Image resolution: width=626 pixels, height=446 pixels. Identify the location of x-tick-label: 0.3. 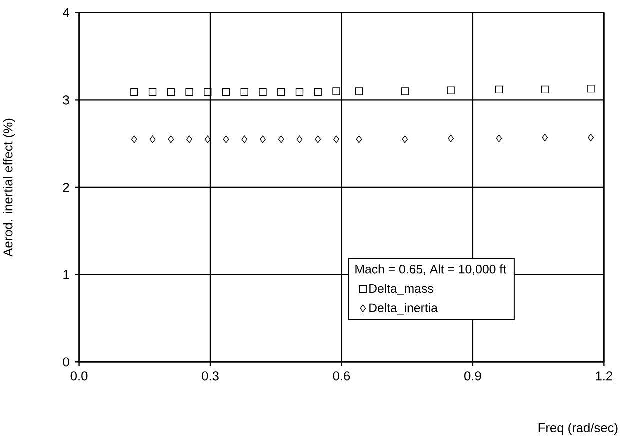
(210, 375).